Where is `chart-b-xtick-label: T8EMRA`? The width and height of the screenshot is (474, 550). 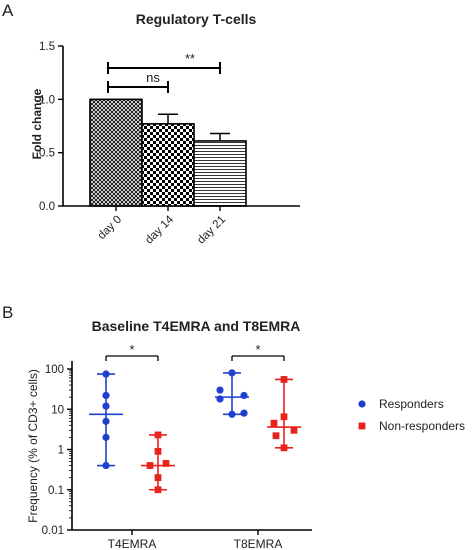 chart-b-xtick-label: T8EMRA is located at coordinates (258, 543).